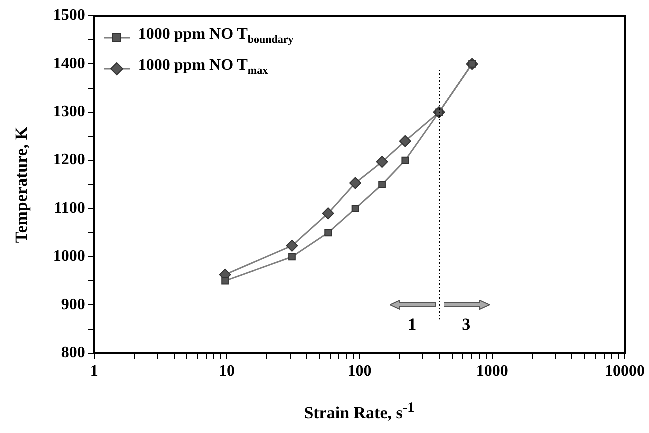  I want to click on x-tick-label: 1, so click(94, 371).